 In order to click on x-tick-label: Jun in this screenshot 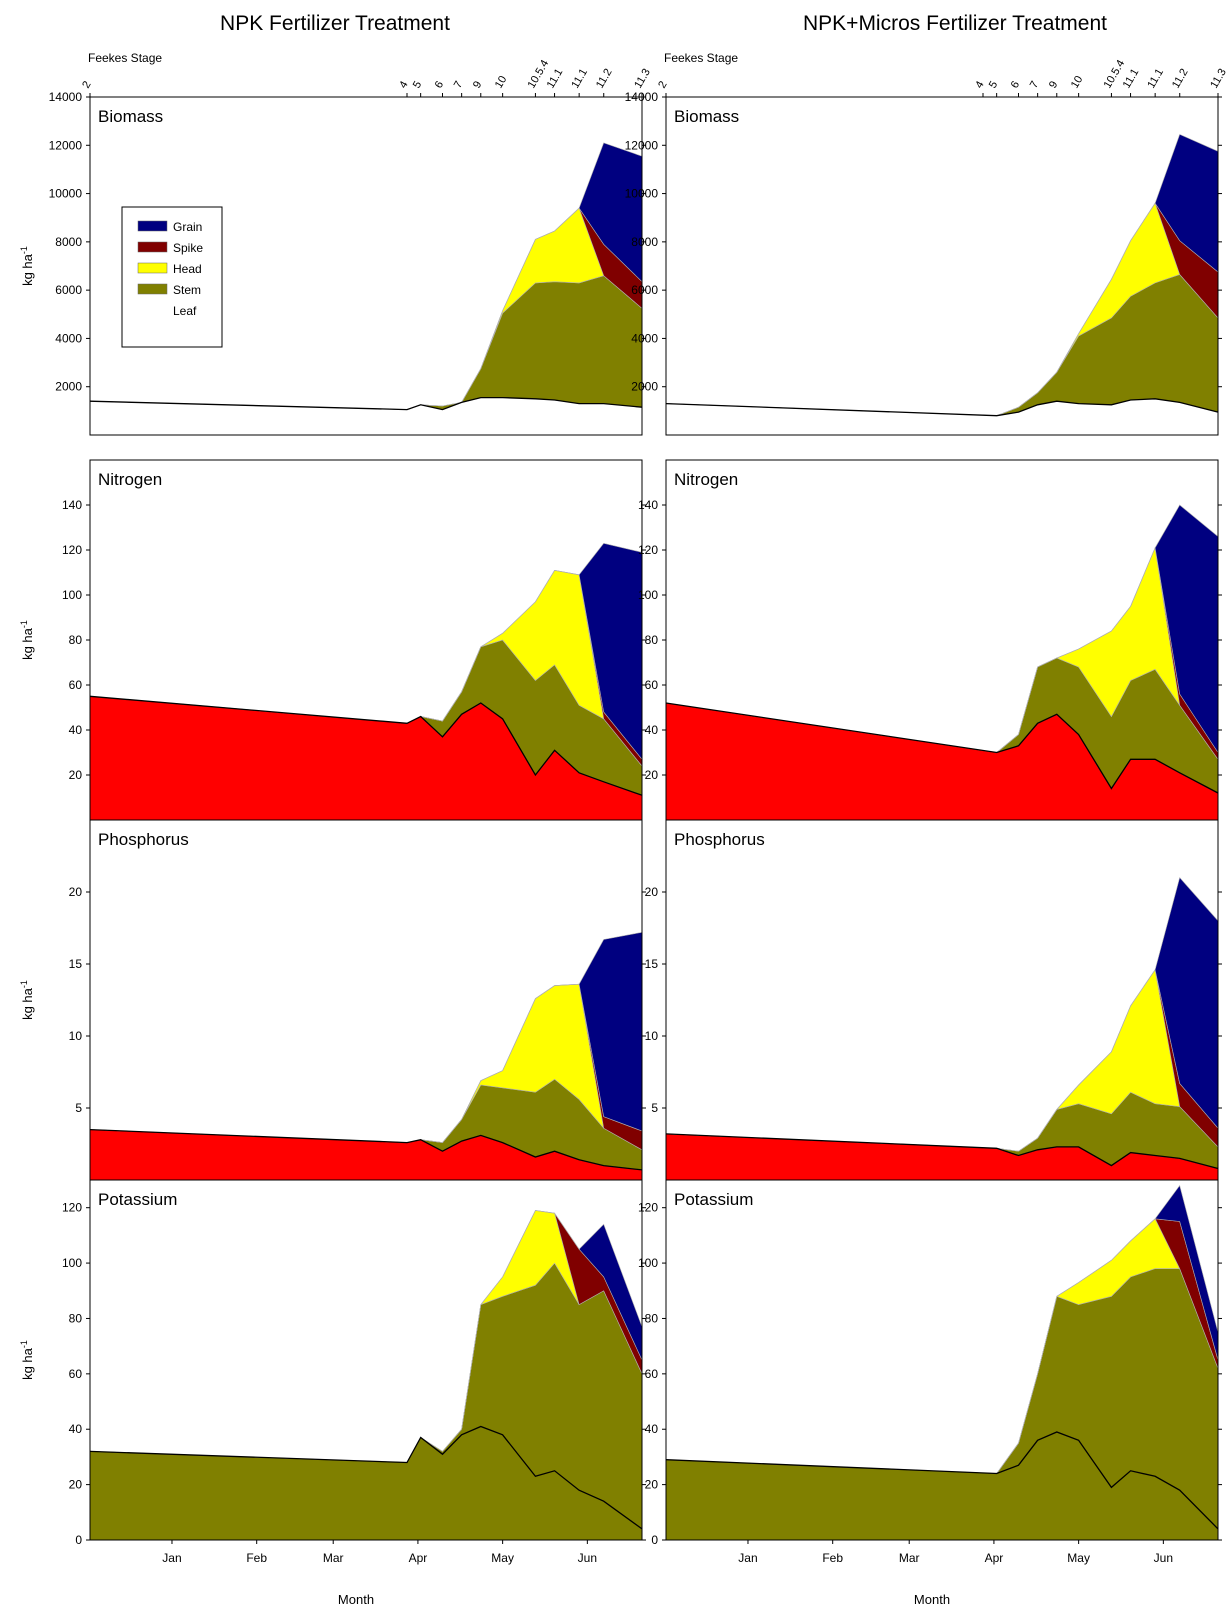, I will do `click(587, 1558)`.